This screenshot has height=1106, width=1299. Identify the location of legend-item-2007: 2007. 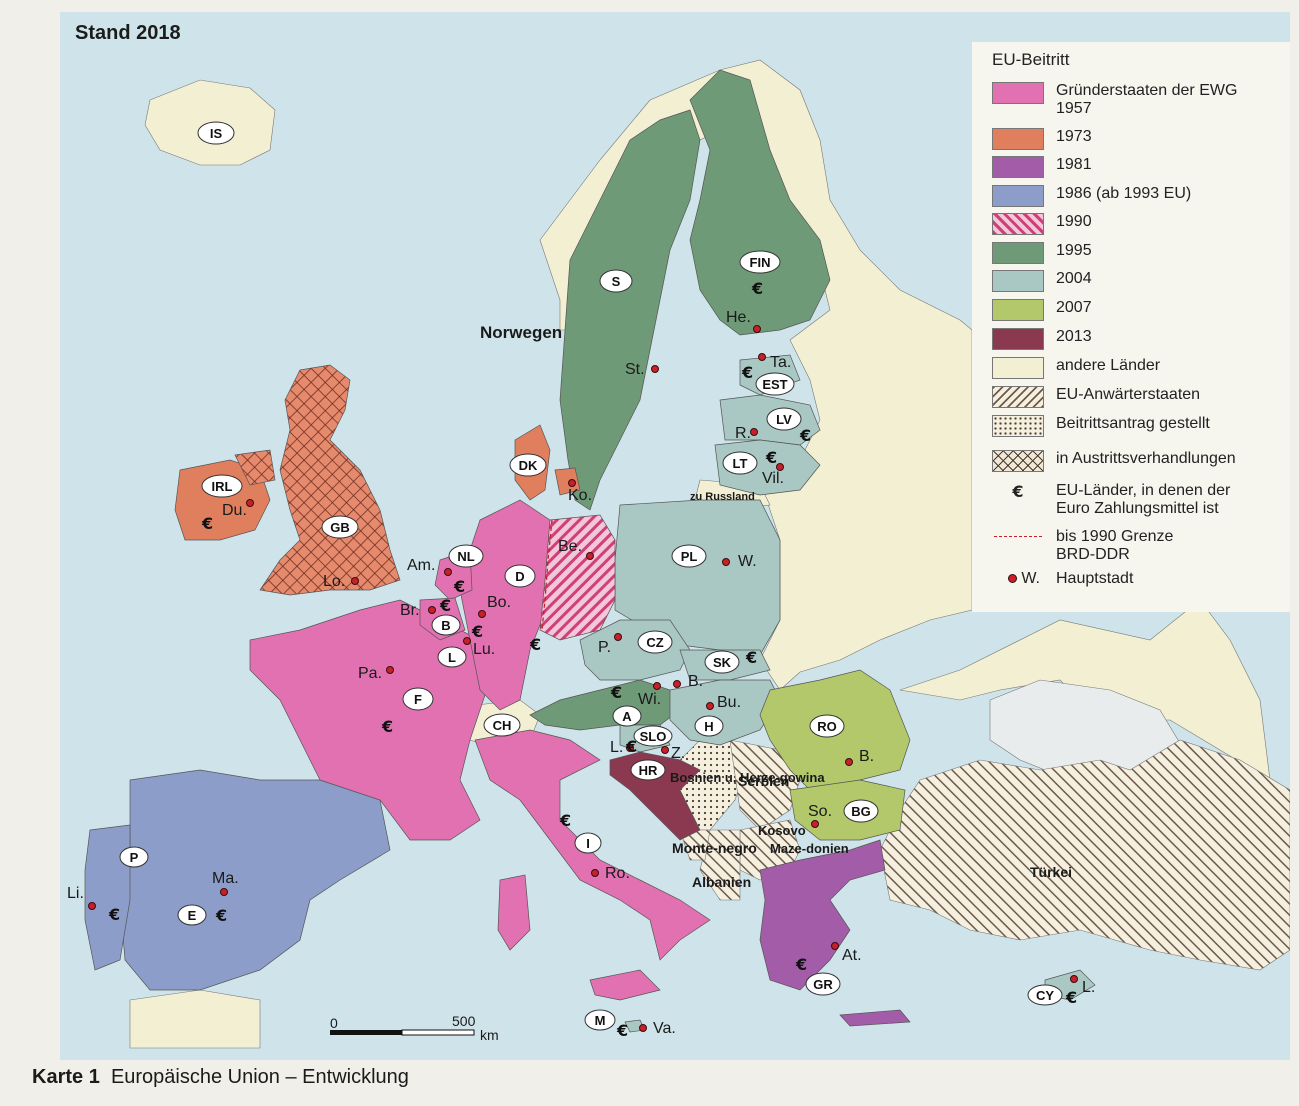
(1042, 310).